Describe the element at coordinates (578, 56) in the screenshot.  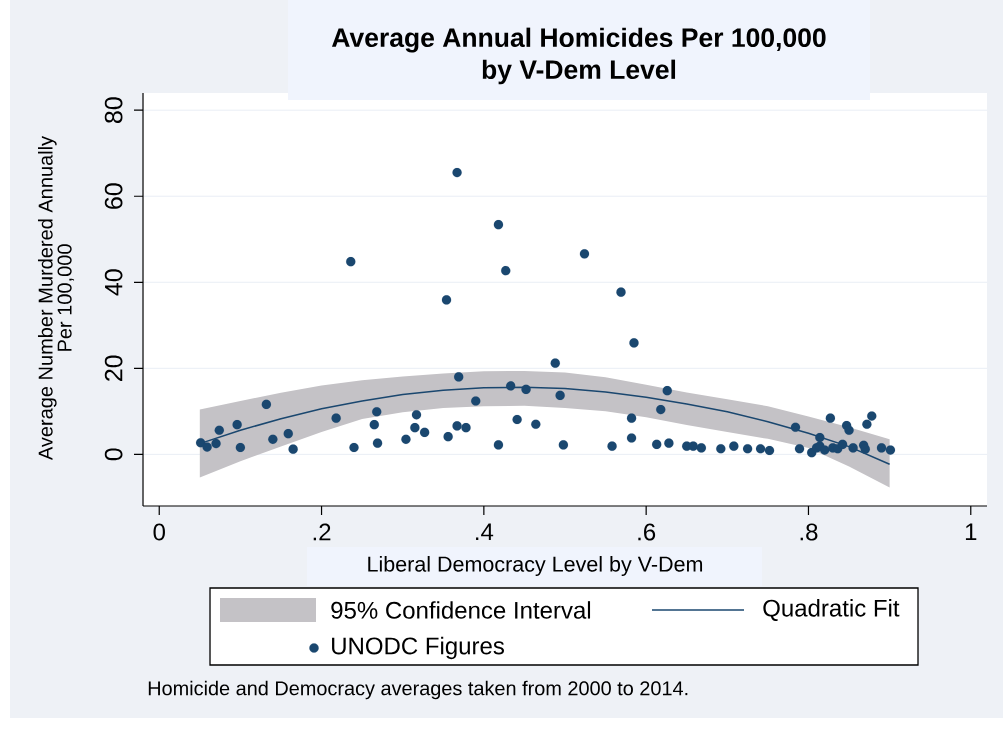
I see `chart-title: Average Annual Homicides Per 100,000 by V-Dem Level` at that location.